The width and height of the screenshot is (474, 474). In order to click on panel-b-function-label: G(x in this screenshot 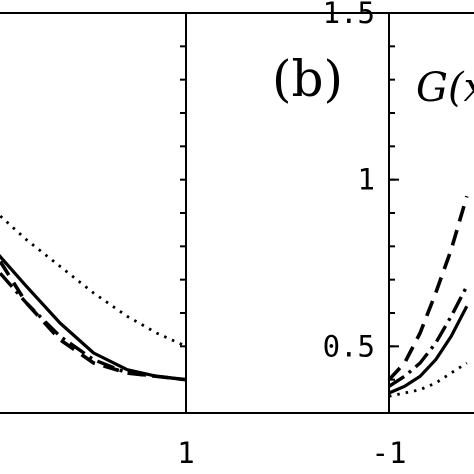, I will do `click(445, 88)`.